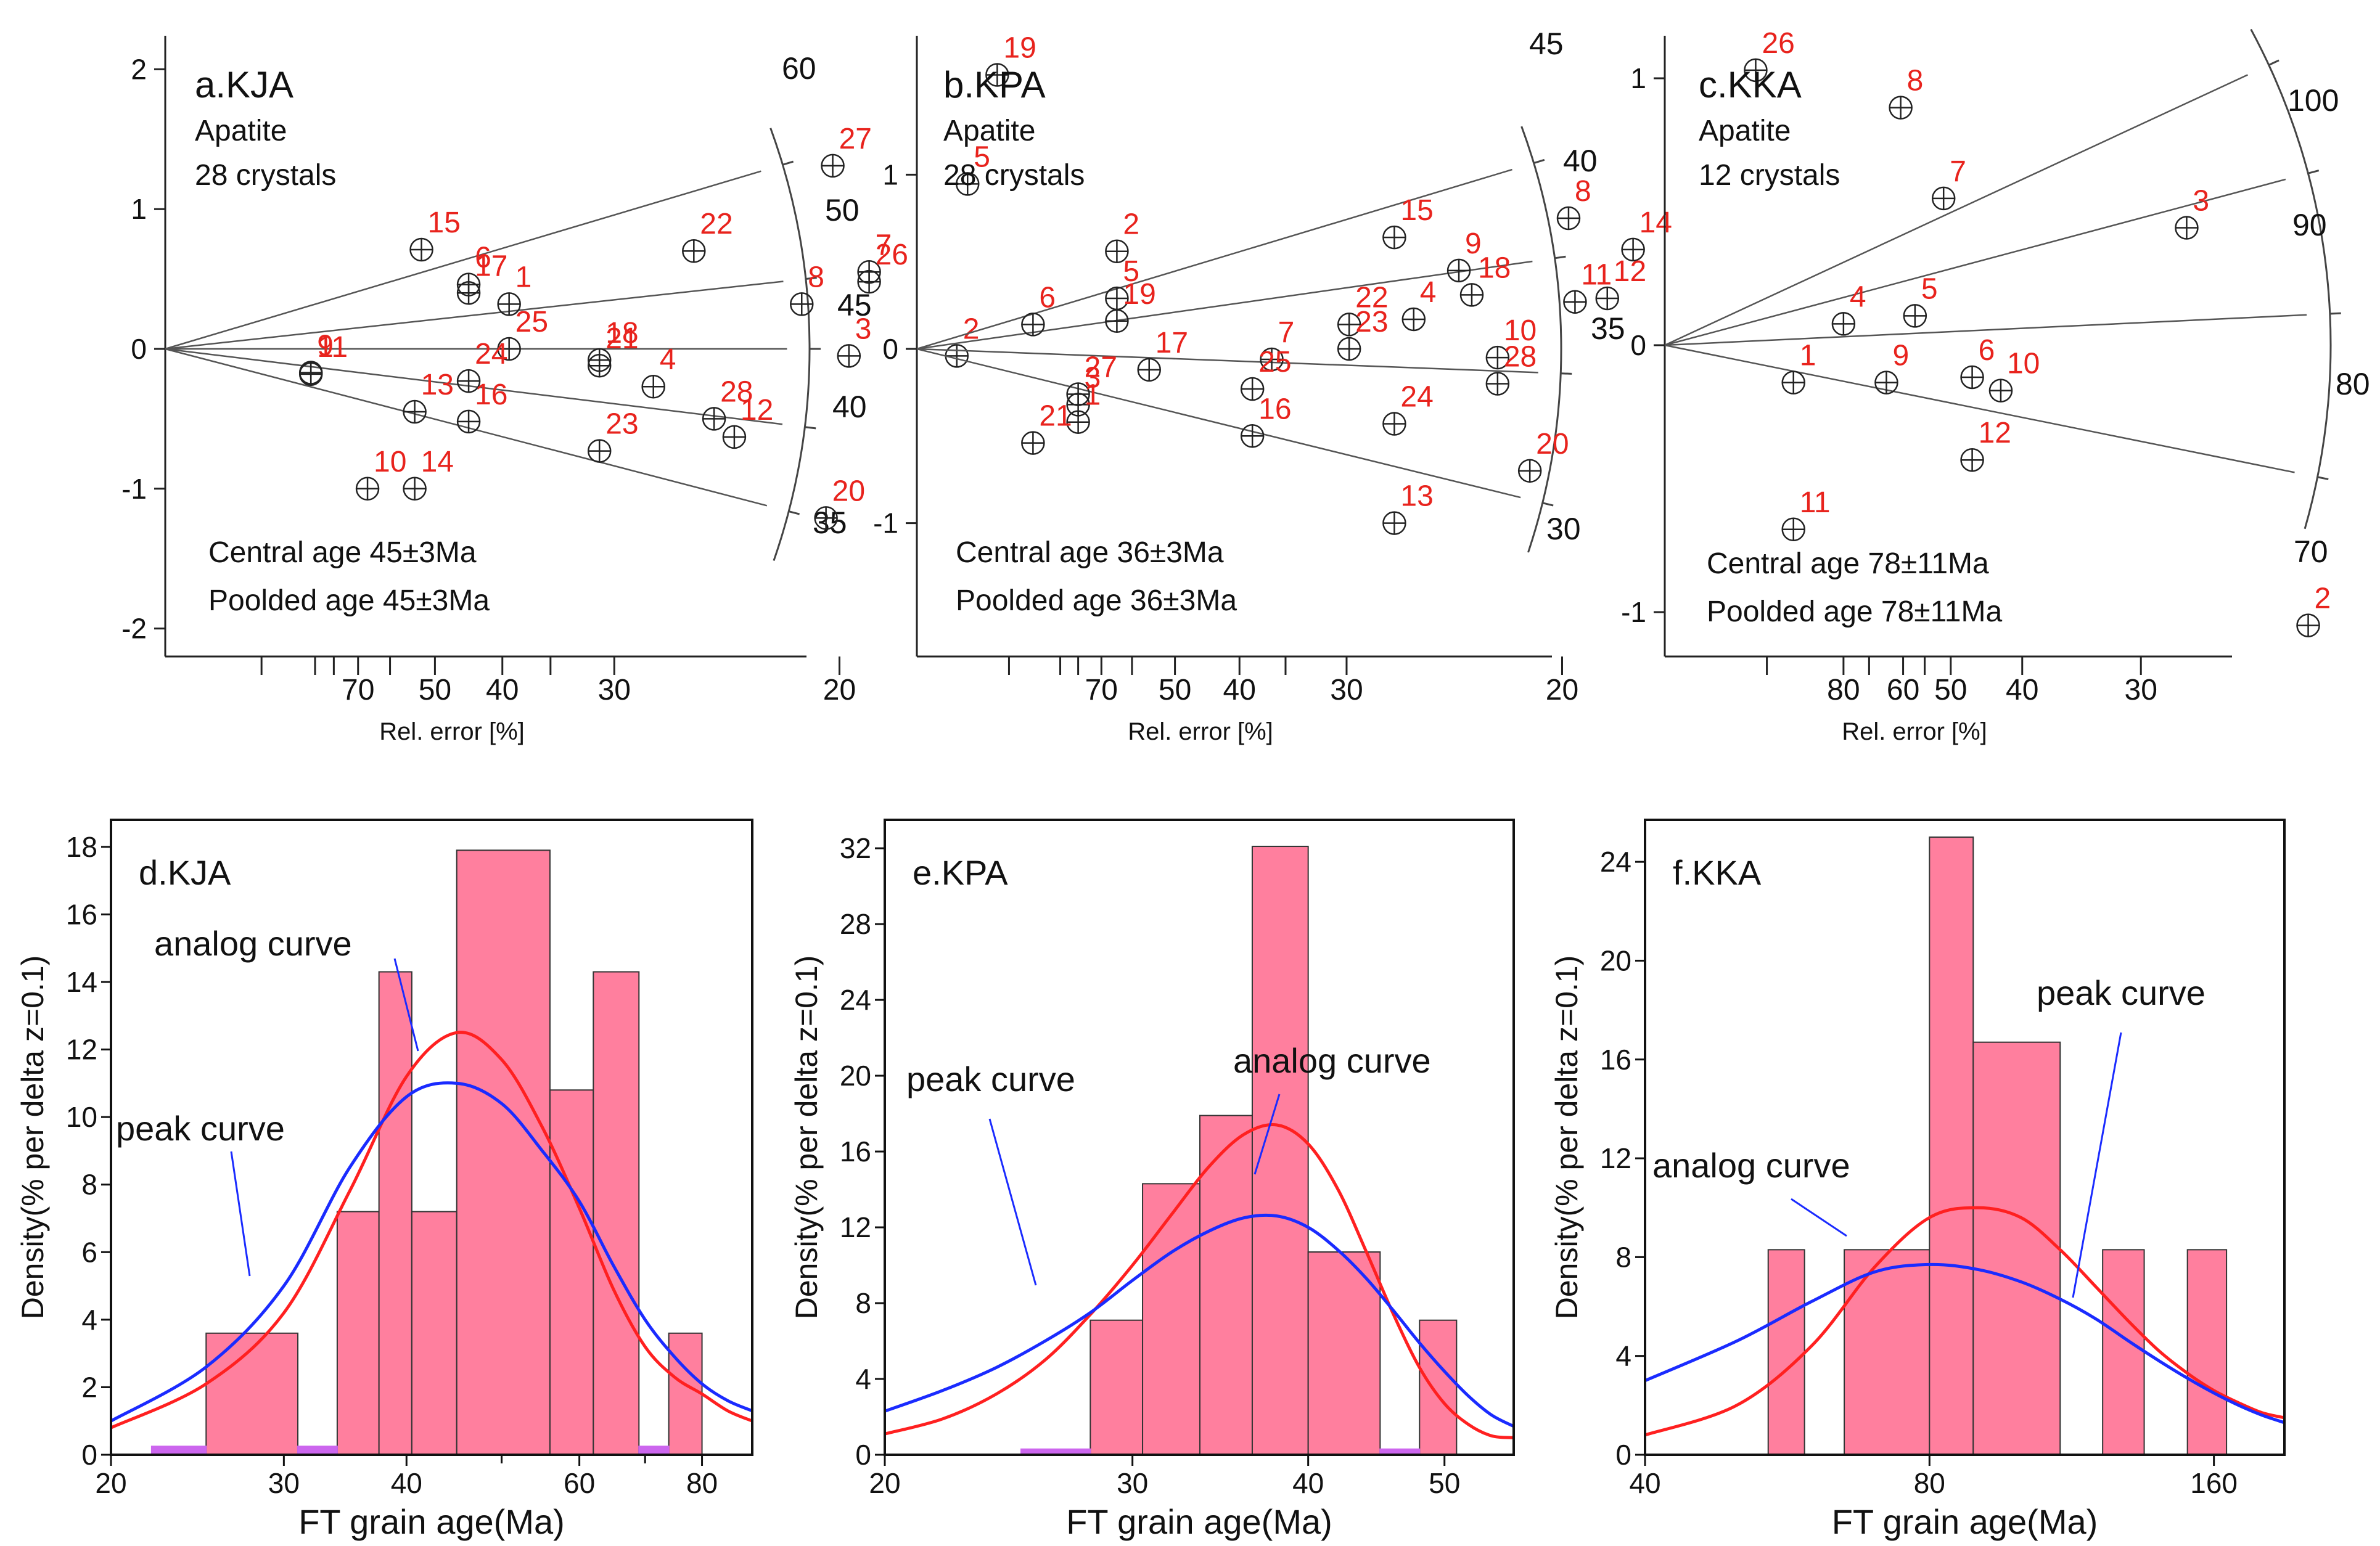 The image size is (2380, 1546). I want to click on x-tick-label: 80, so click(702, 1483).